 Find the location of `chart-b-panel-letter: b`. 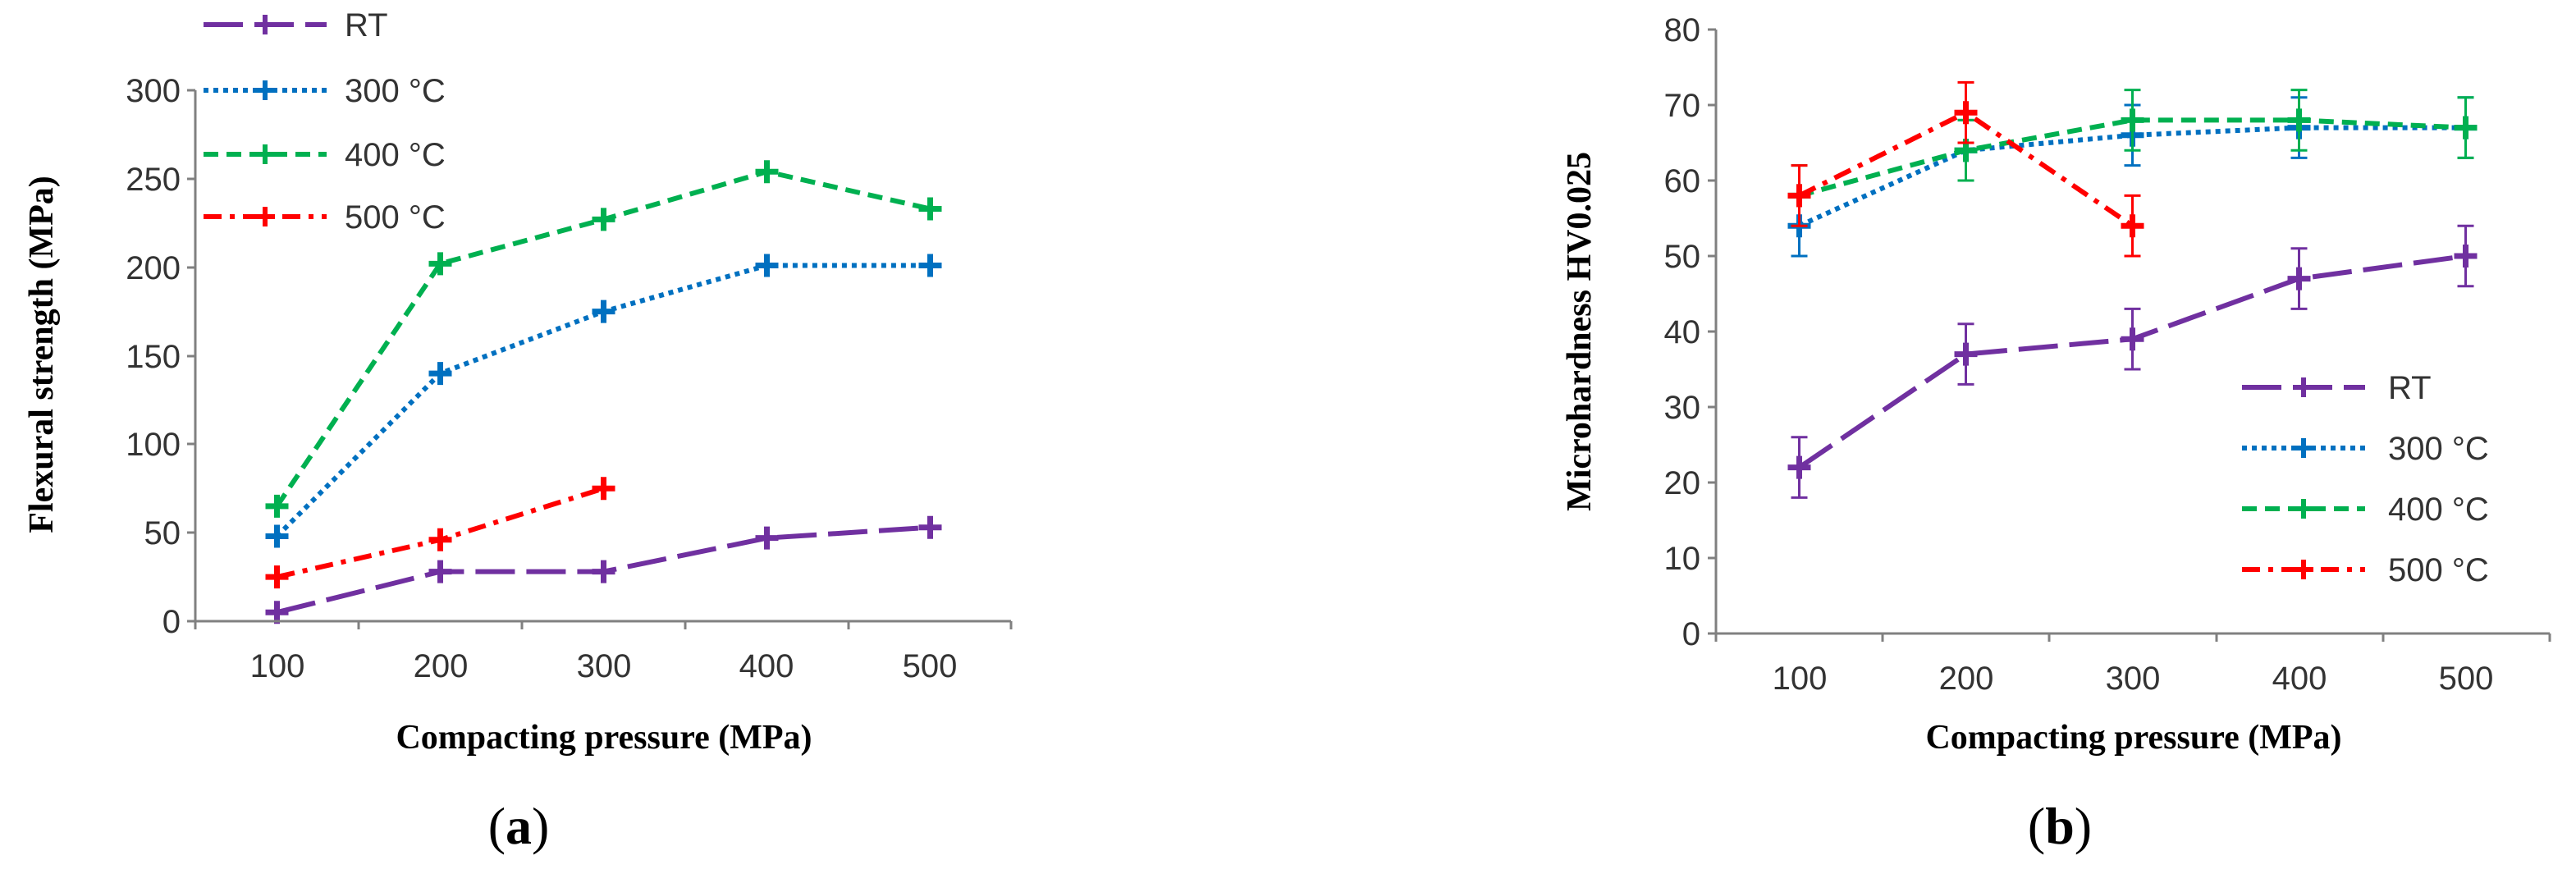

chart-b-panel-letter: b is located at coordinates (2060, 826).